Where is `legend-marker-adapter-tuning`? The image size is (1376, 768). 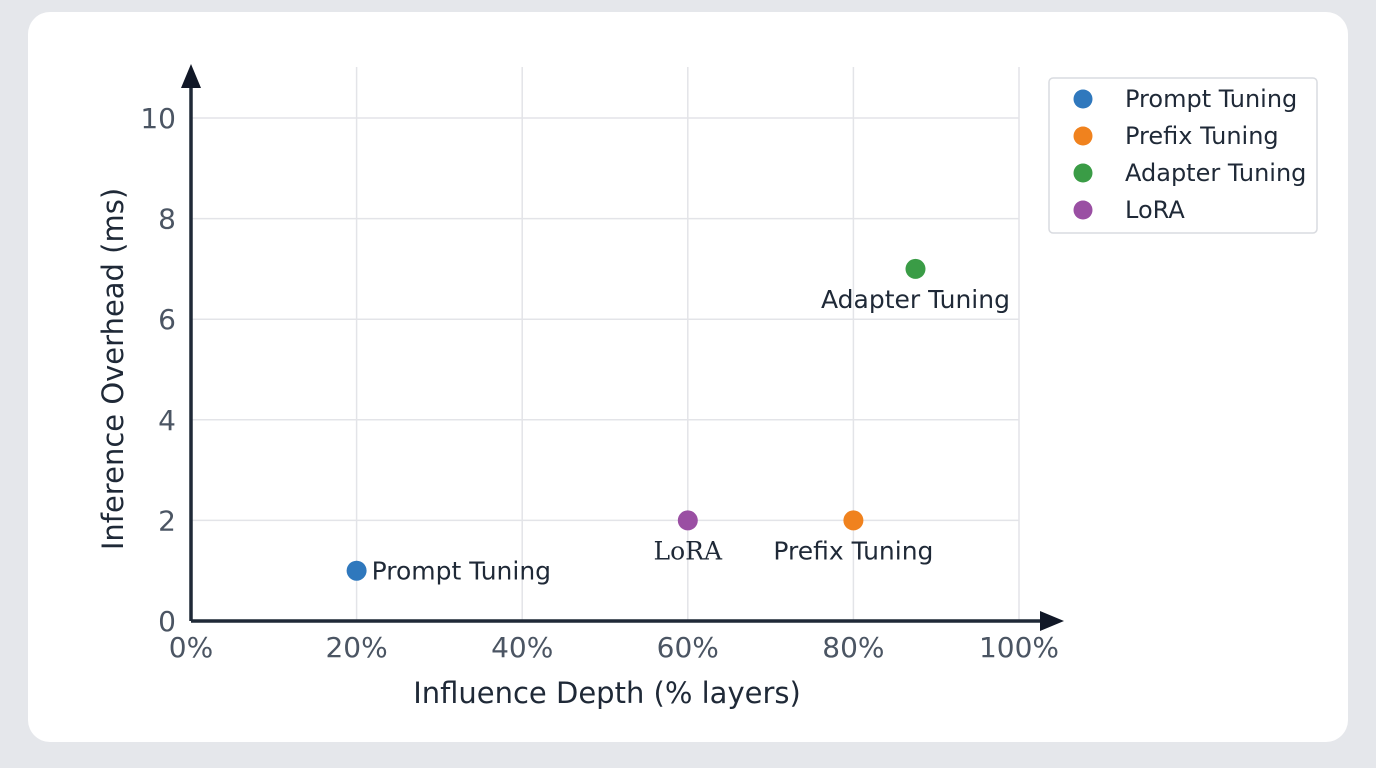 legend-marker-adapter-tuning is located at coordinates (1083, 173).